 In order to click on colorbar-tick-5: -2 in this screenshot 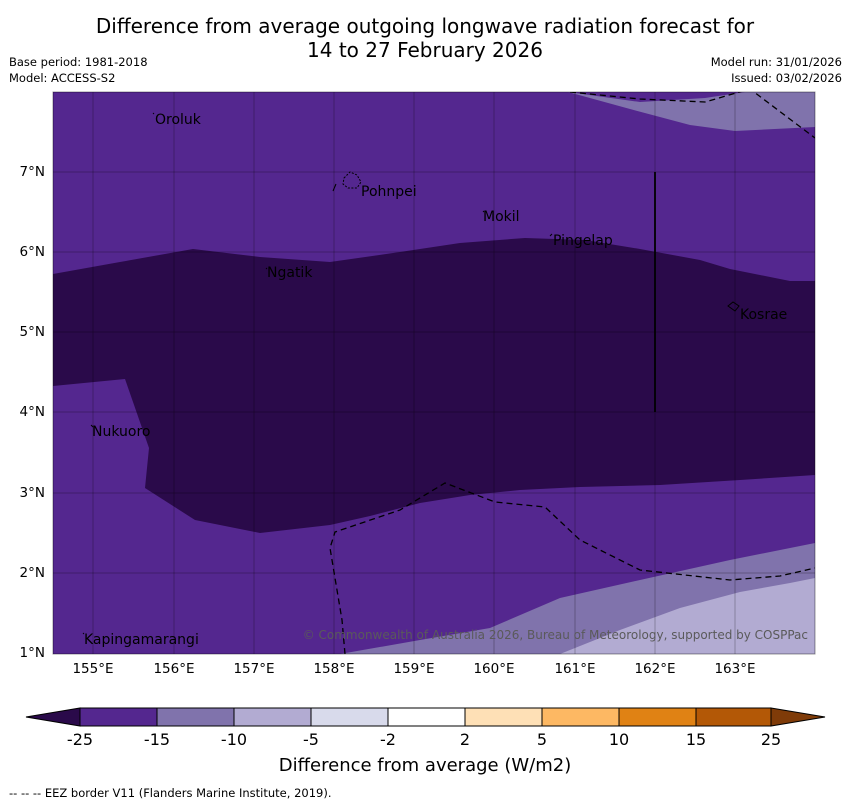, I will do `click(388, 739)`.